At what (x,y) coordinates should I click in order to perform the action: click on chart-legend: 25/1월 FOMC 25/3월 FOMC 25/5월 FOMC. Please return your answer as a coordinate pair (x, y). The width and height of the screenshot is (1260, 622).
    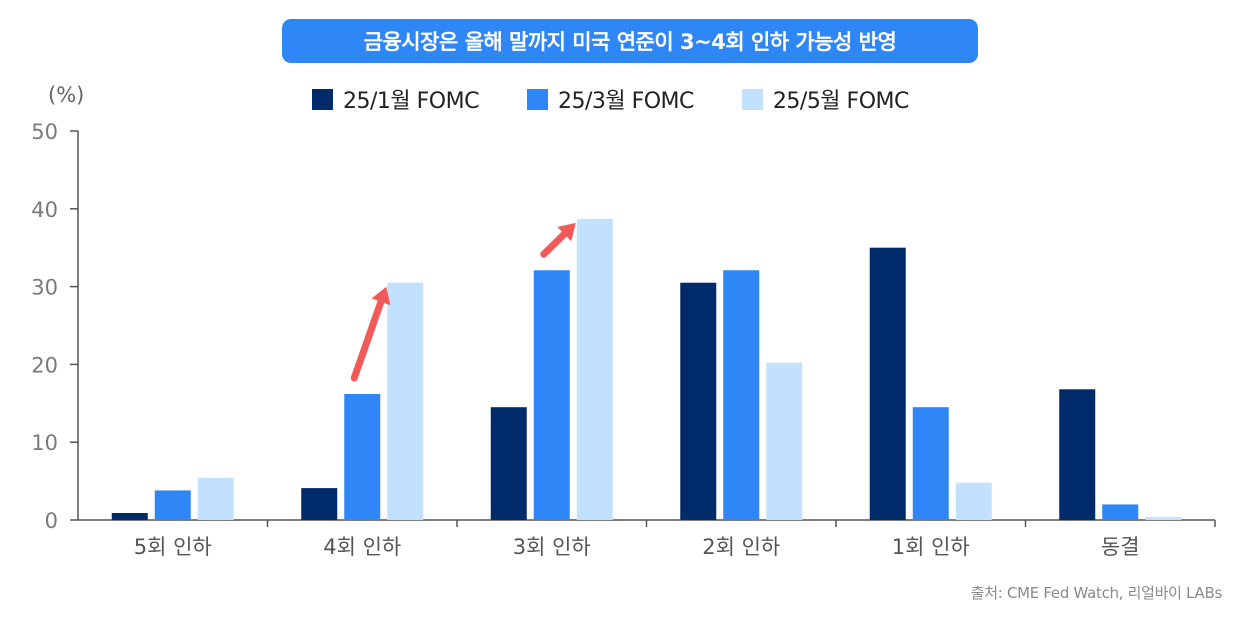
    Looking at the image, I should click on (634, 99).